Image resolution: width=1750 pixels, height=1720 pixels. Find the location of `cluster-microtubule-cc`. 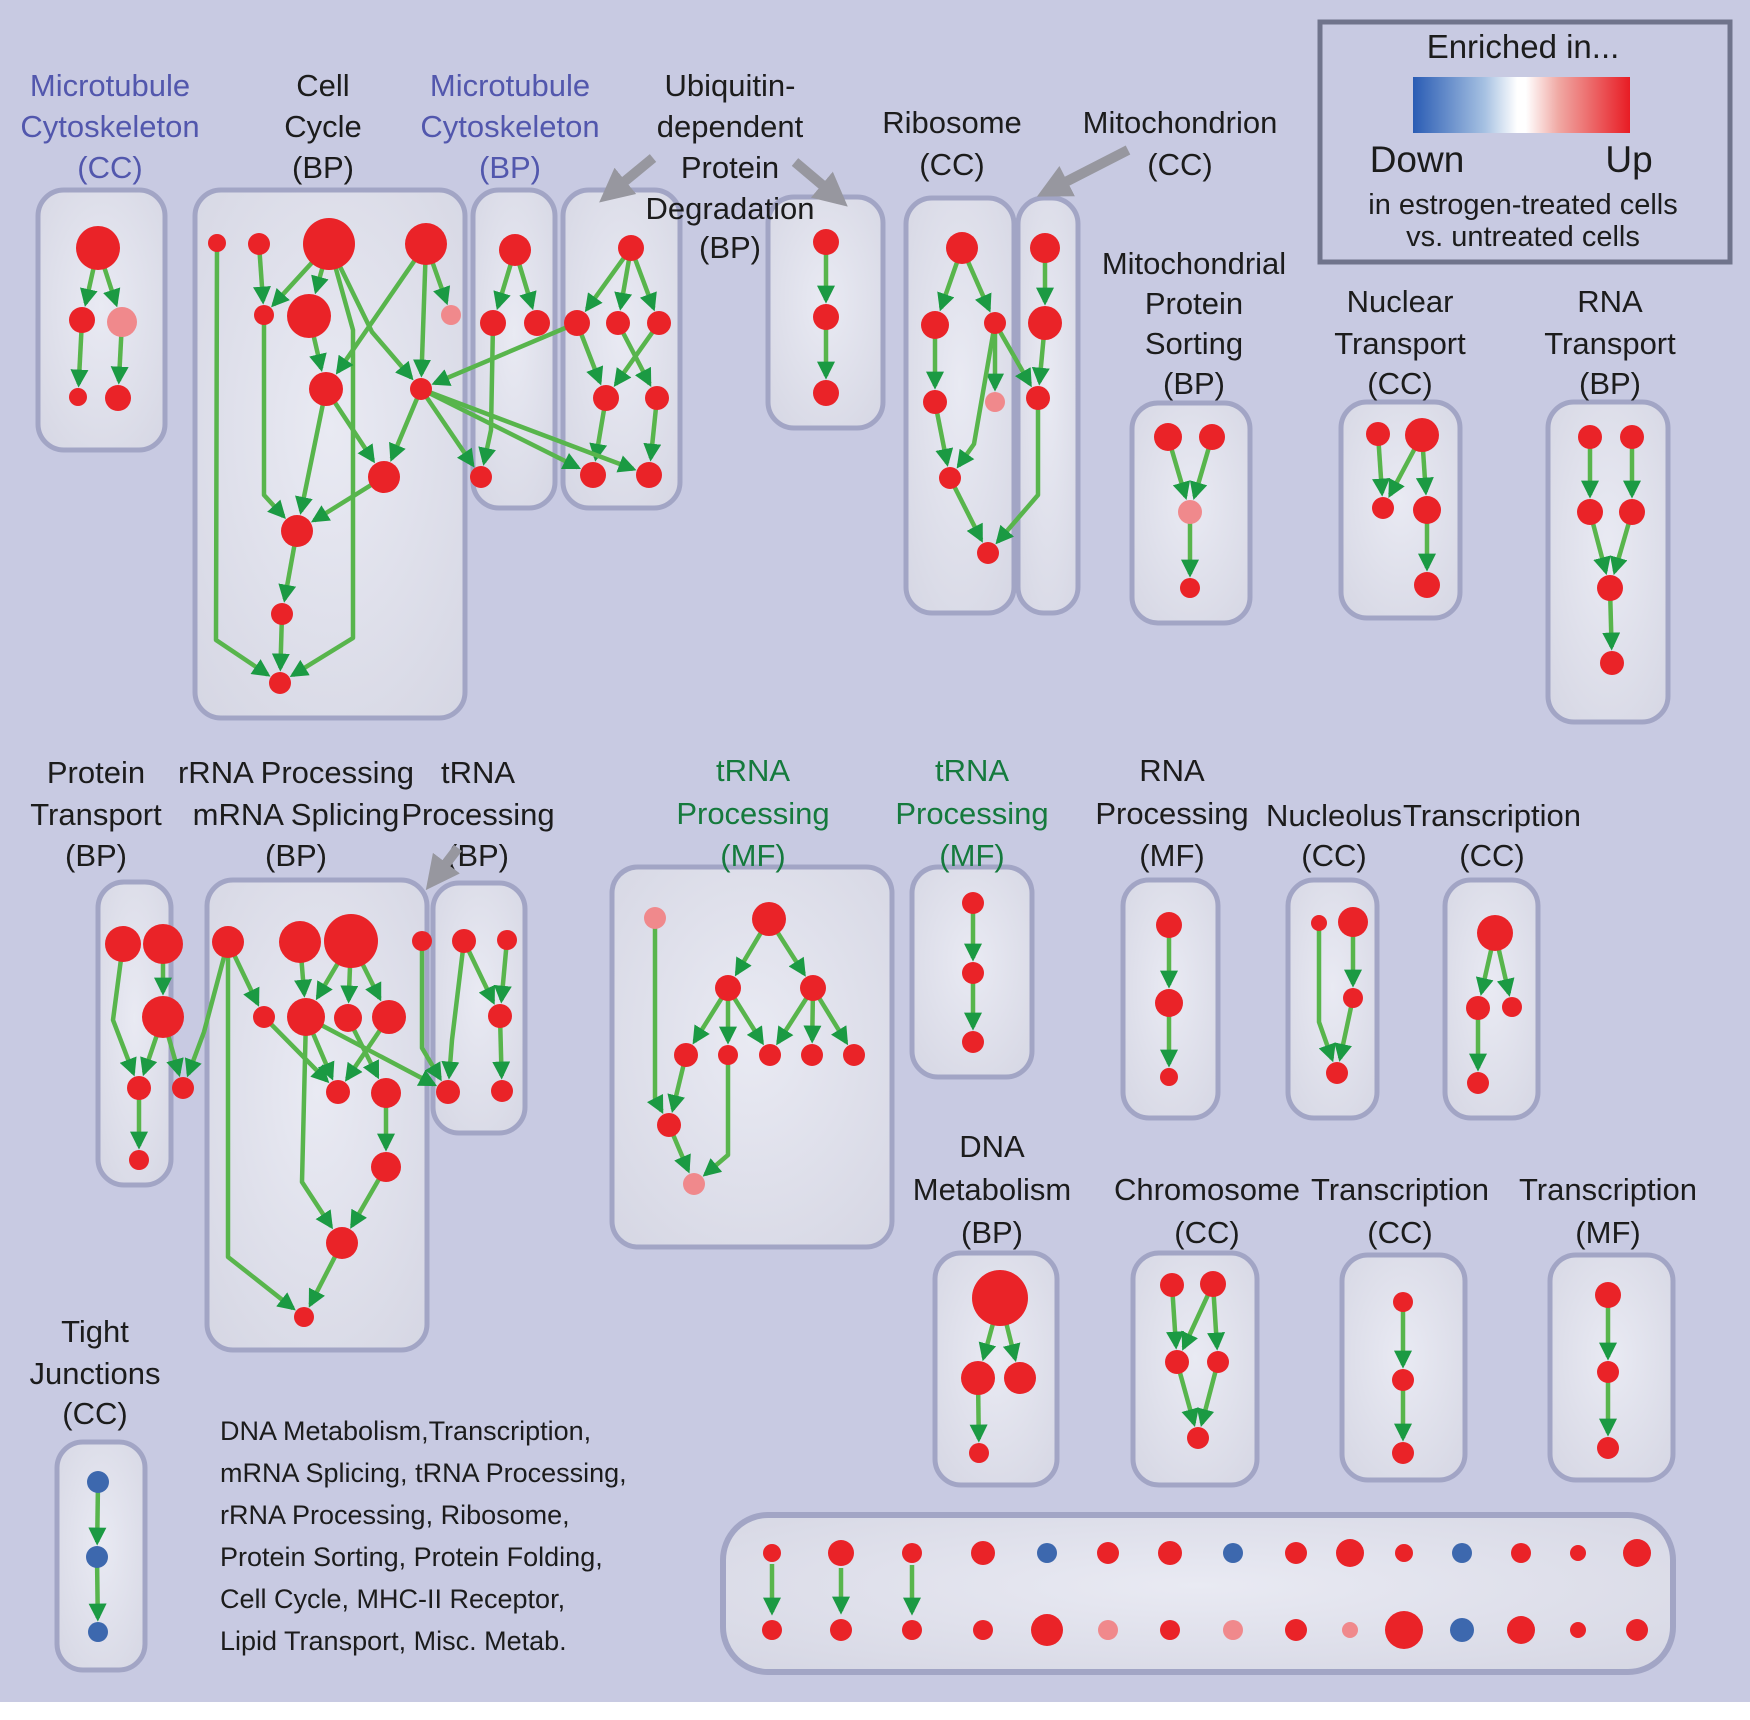

cluster-microtubule-cc is located at coordinates (101, 320).